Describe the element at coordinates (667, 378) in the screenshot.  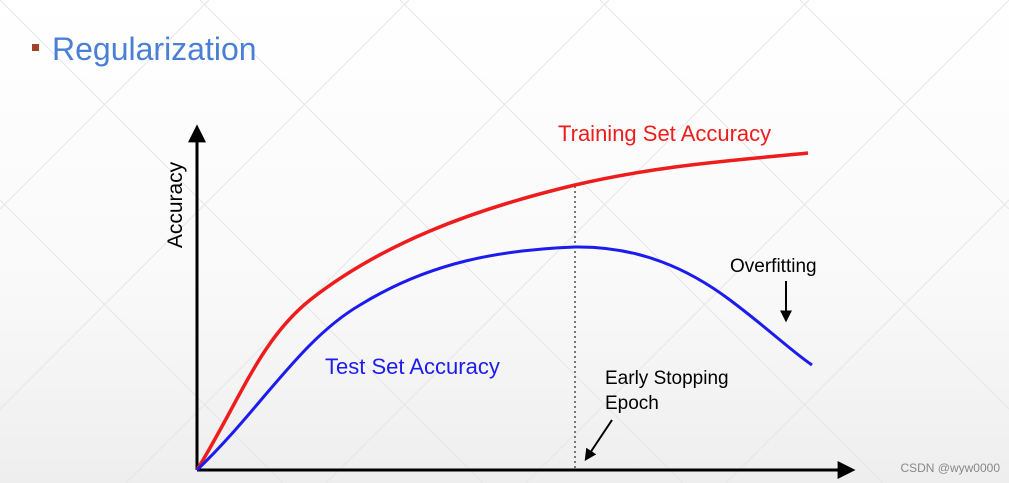
I see `early-stopping-label: Early Stopping` at that location.